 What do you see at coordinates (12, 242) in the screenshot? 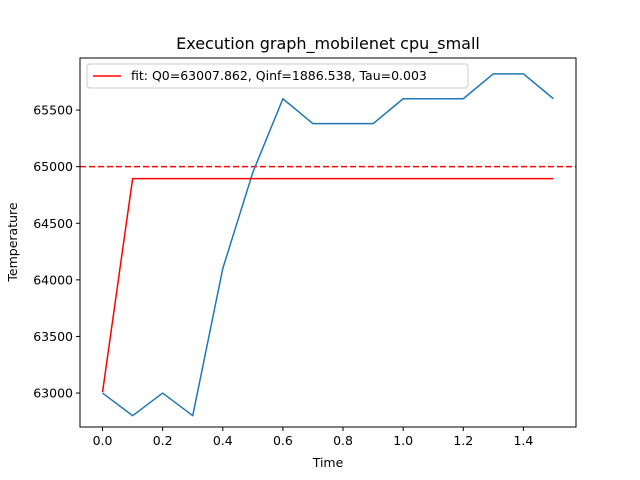
I see `y-axis-label: Temperature` at bounding box center [12, 242].